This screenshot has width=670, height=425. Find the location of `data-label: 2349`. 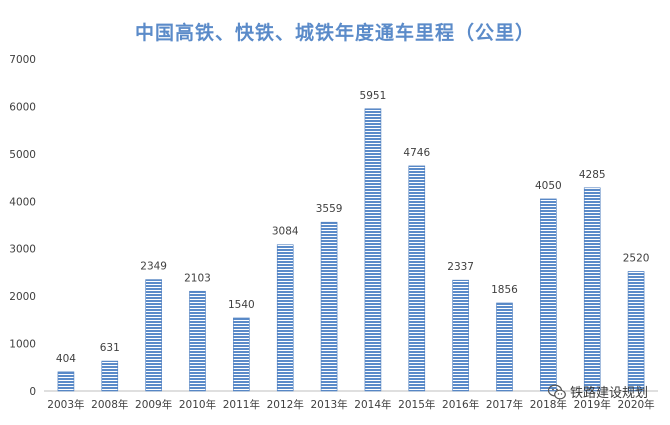

data-label: 2349 is located at coordinates (153, 267).